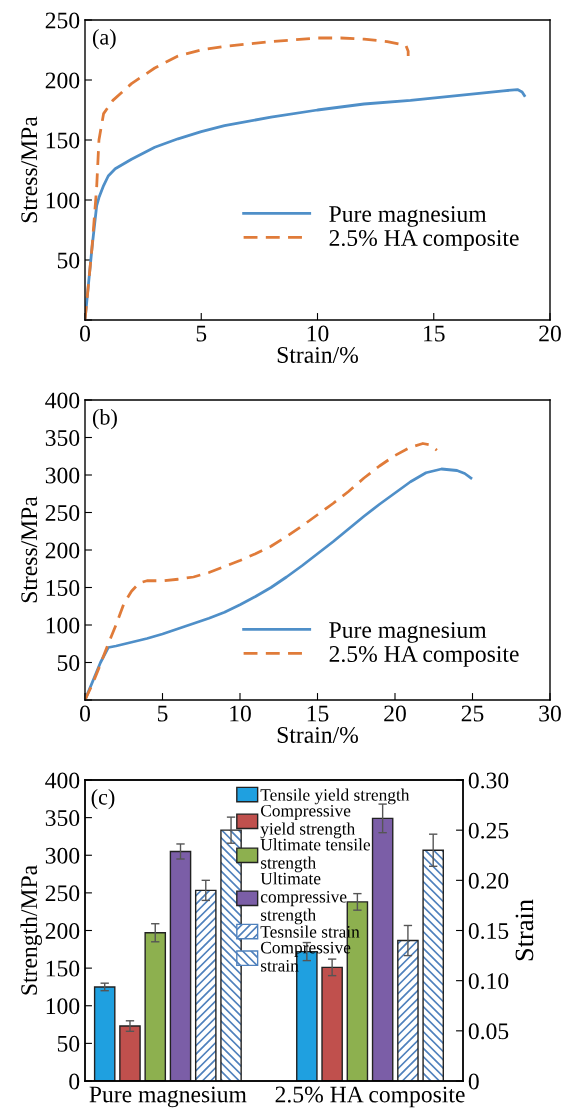 The height and width of the screenshot is (1112, 563). What do you see at coordinates (524, 930) in the screenshot?
I see `y2-axis-title: Strain` at bounding box center [524, 930].